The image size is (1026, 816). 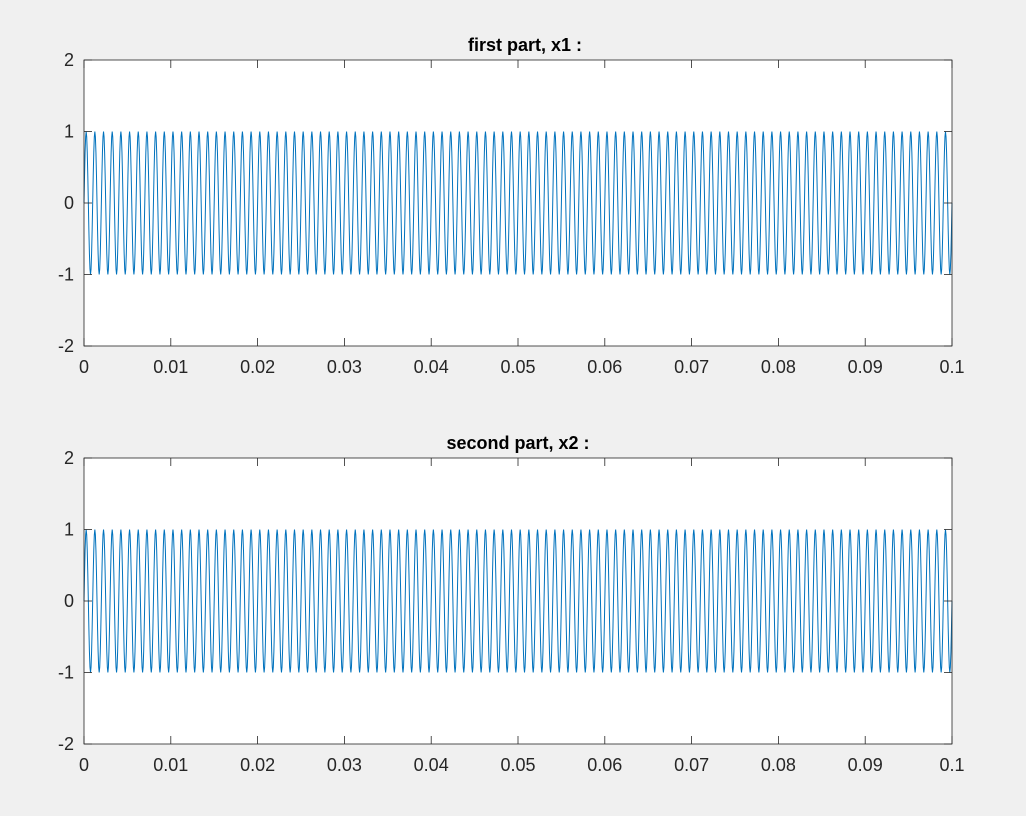 What do you see at coordinates (525, 45) in the screenshot?
I see `plot-title: first part, x1 :` at bounding box center [525, 45].